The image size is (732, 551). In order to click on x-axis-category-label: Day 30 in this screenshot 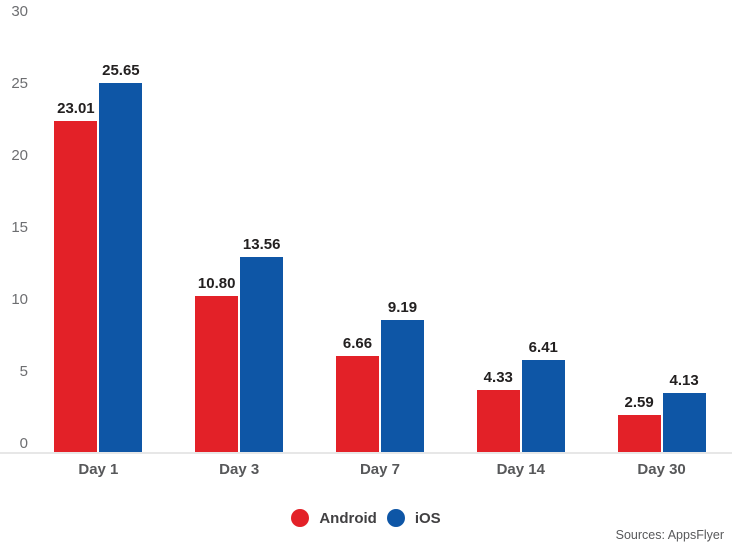, I will do `click(661, 469)`.